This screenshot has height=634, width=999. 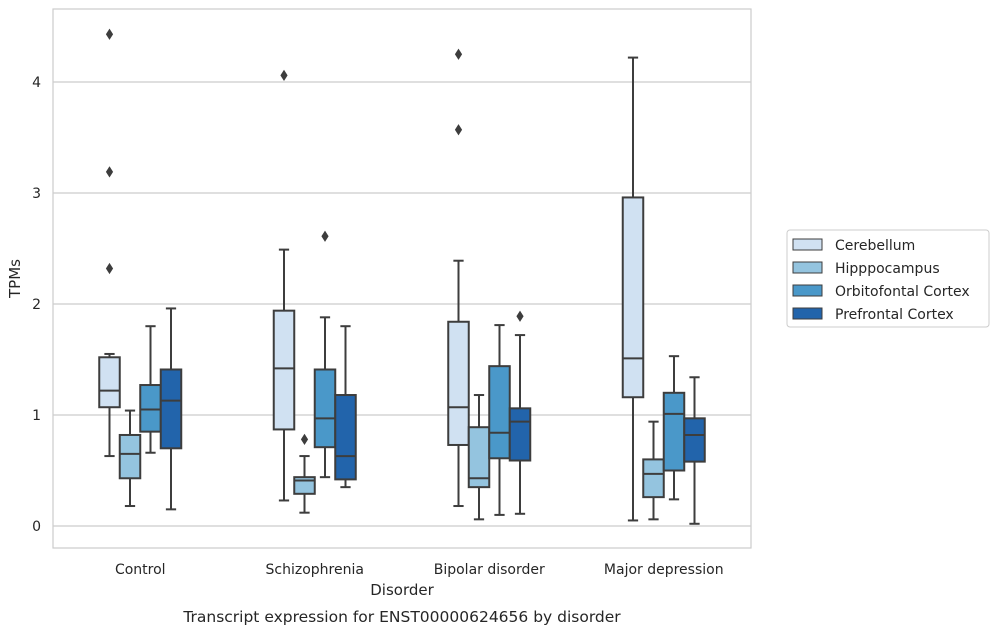 What do you see at coordinates (902, 292) in the screenshot?
I see `legend-label: Orbitofontal Cortex` at bounding box center [902, 292].